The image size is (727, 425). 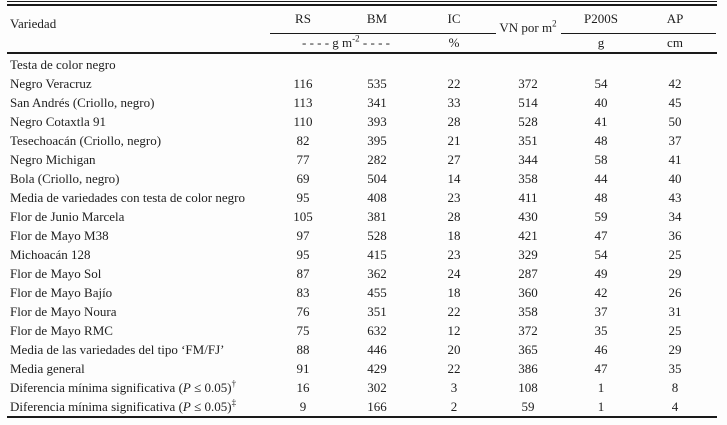 What do you see at coordinates (377, 83) in the screenshot?
I see `cell-bm: 535` at bounding box center [377, 83].